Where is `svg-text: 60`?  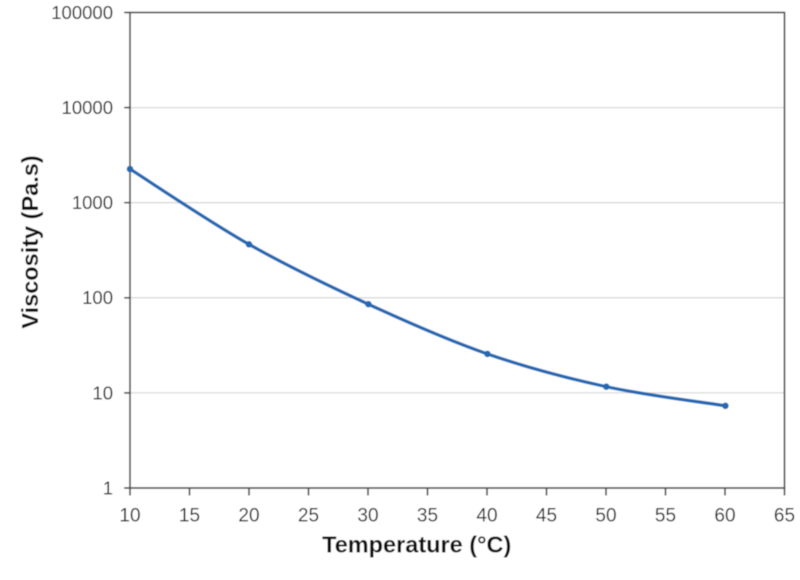 svg-text: 60 is located at coordinates (724, 516).